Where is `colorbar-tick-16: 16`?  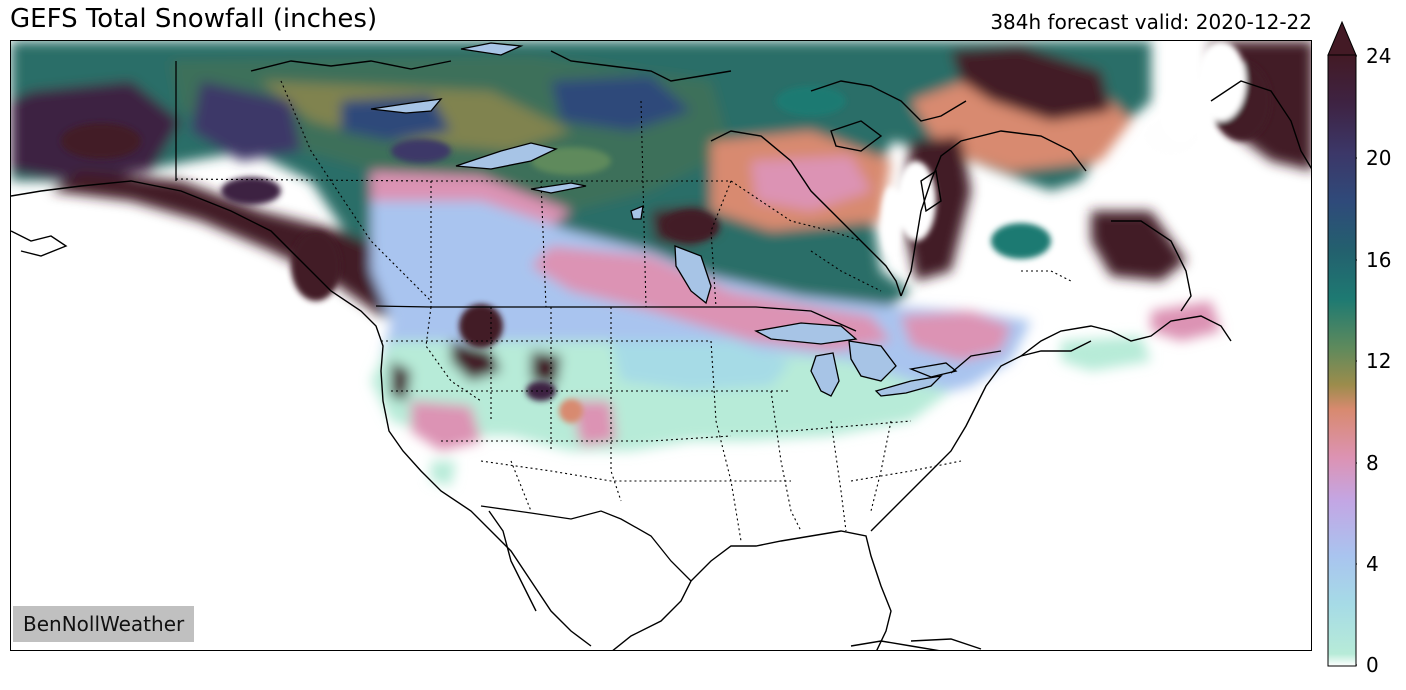 colorbar-tick-16: 16 is located at coordinates (1379, 260).